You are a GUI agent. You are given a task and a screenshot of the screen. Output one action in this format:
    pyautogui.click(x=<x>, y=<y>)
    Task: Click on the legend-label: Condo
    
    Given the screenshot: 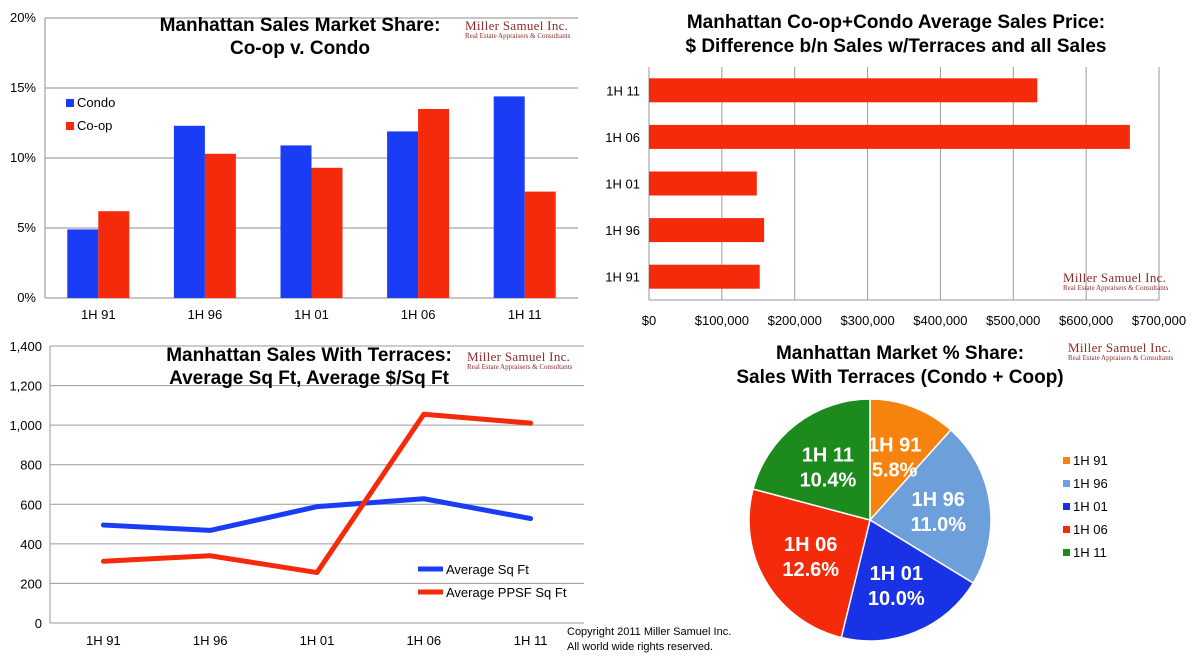 What is the action you would take?
    pyautogui.click(x=96, y=102)
    